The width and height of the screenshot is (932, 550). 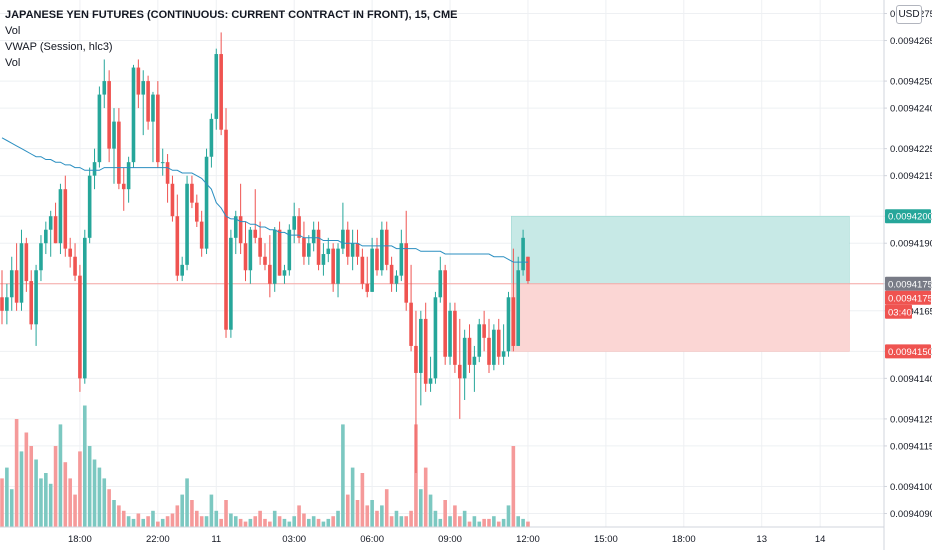 What do you see at coordinates (13, 31) in the screenshot?
I see `volume-indicator-label: Vol` at bounding box center [13, 31].